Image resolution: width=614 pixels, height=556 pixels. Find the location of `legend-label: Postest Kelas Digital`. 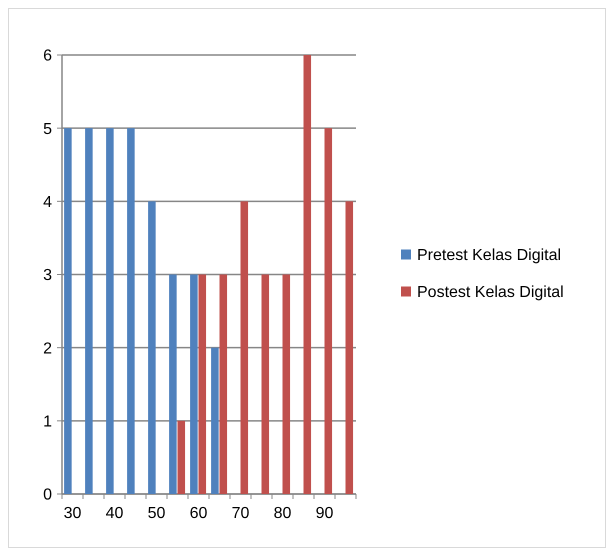

legend-label: Postest Kelas Digital is located at coordinates (490, 293).